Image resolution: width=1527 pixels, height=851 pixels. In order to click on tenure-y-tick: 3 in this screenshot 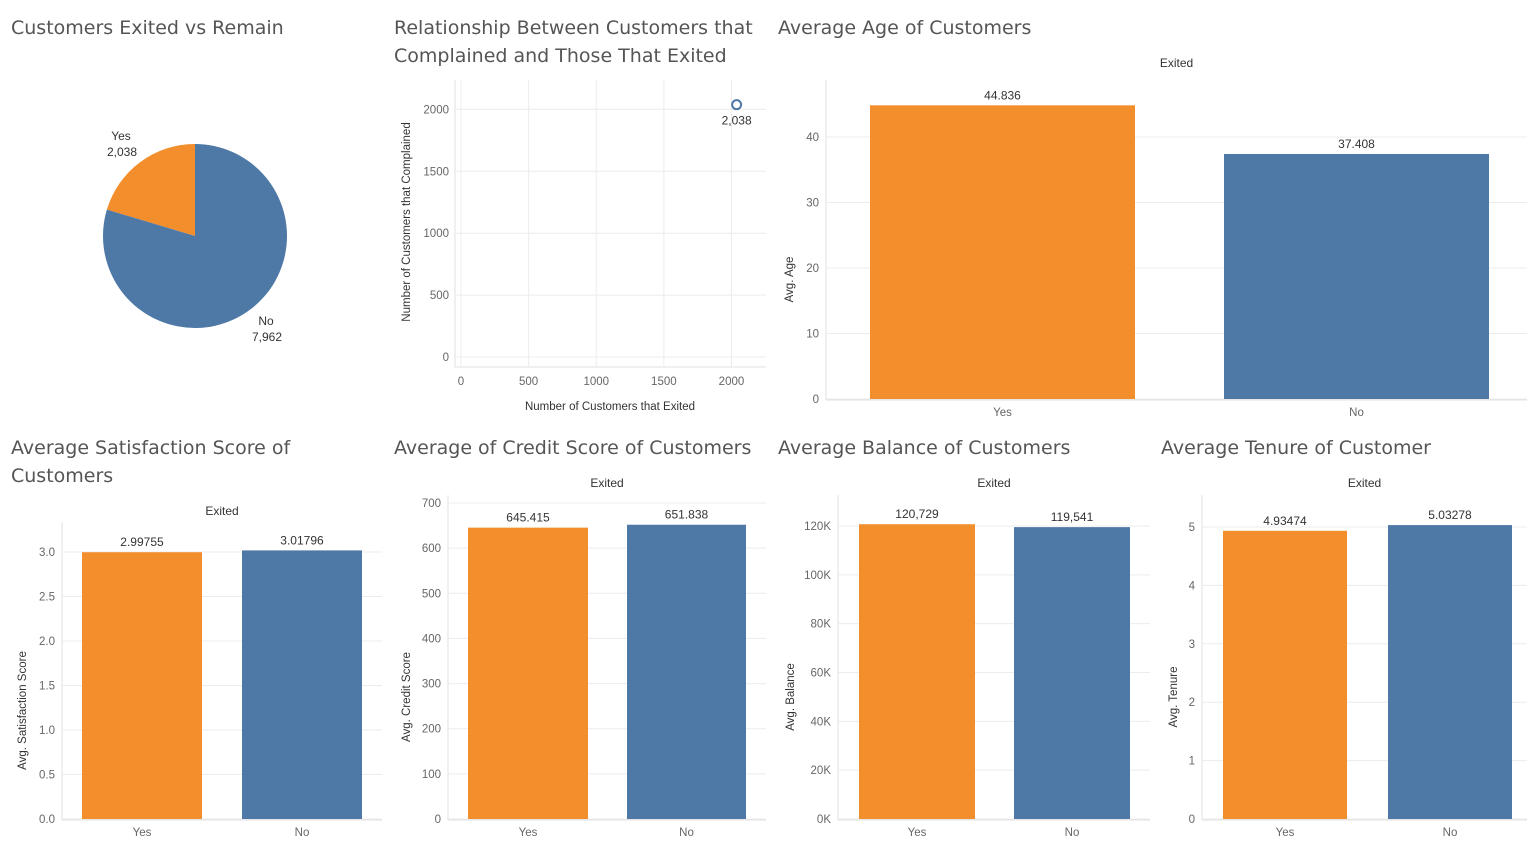, I will do `click(1192, 645)`.